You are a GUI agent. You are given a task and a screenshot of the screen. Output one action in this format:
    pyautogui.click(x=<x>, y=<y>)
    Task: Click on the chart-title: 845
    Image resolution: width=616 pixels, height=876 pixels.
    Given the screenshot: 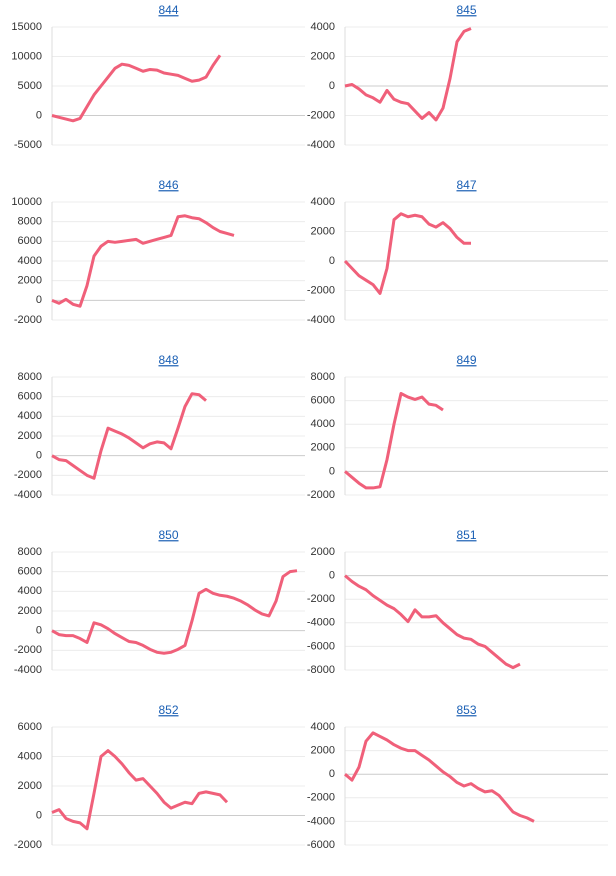 What is the action you would take?
    pyautogui.click(x=466, y=10)
    